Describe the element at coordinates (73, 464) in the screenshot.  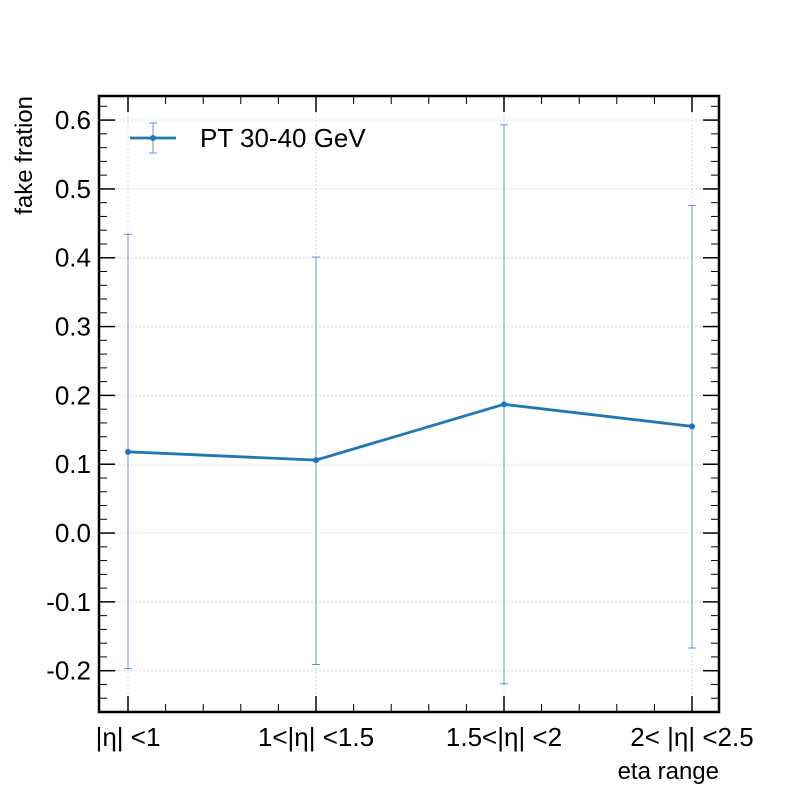
I see `y-tick-label: 0.1` at that location.